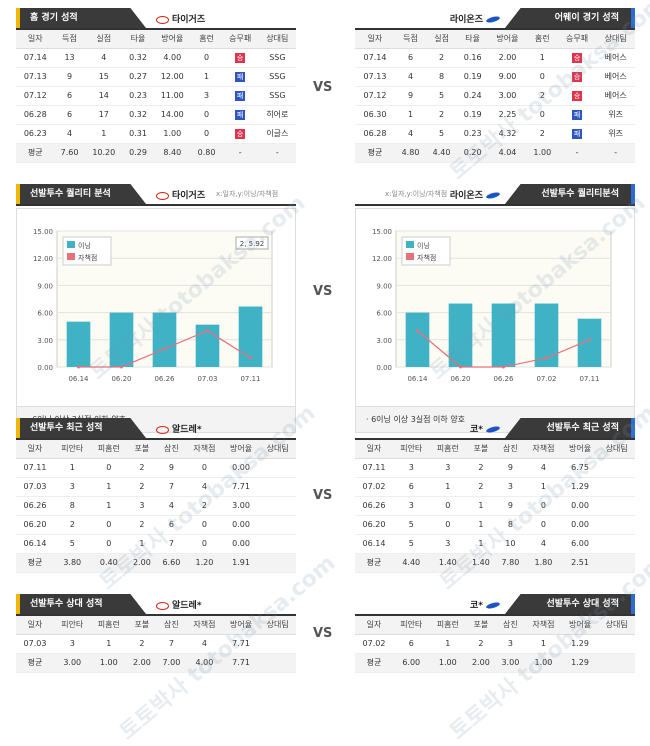 This screenshot has height=746, width=650. I want to click on legend-label: 이닝, so click(84, 245).